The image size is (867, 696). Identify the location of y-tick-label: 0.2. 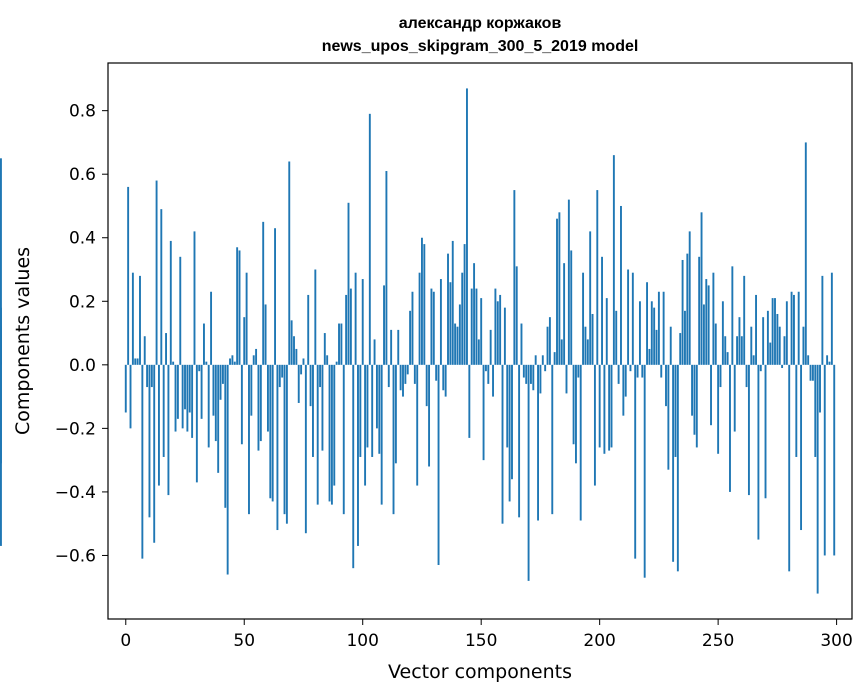
(82, 302).